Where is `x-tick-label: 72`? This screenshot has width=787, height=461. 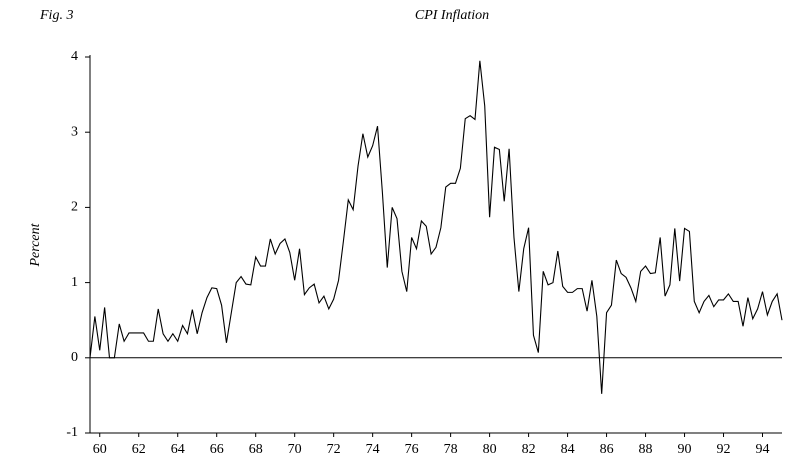 x-tick-label: 72 is located at coordinates (334, 449).